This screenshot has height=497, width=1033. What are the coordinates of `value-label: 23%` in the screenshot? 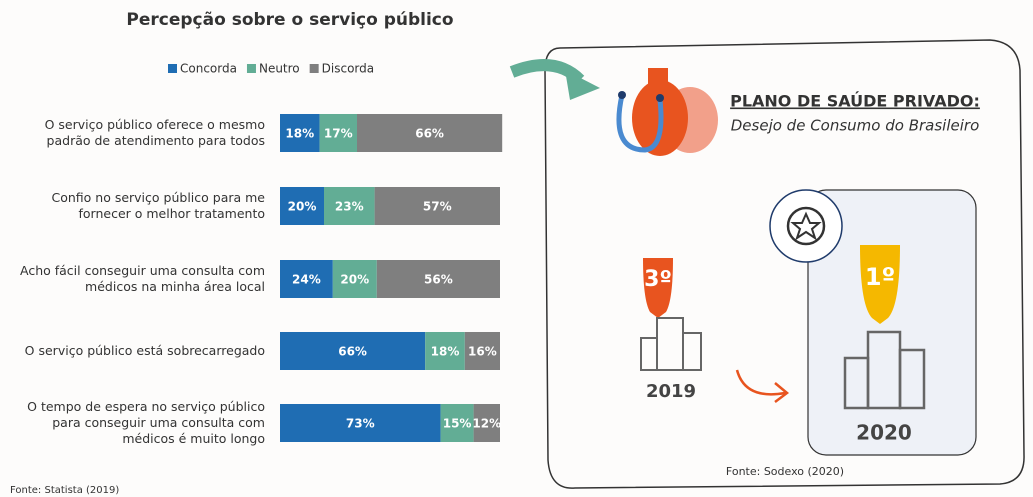 It's located at (349, 207).